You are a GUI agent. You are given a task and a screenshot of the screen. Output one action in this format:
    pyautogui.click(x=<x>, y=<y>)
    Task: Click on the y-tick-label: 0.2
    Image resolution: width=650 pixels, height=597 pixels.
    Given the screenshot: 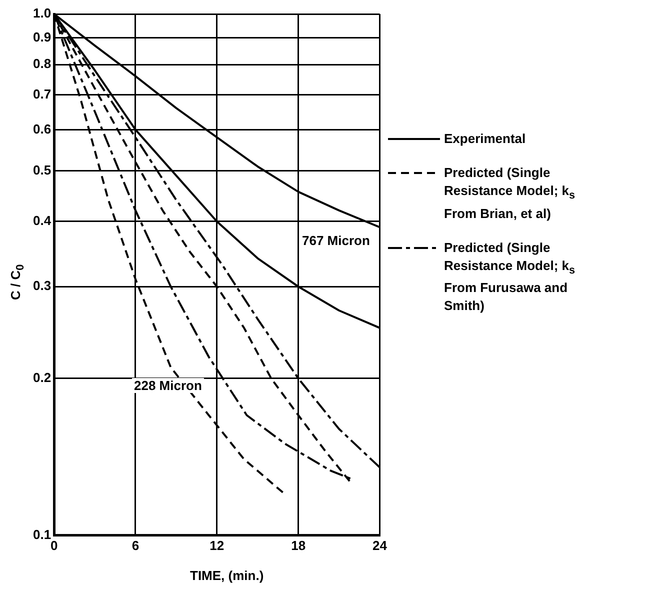 What is the action you would take?
    pyautogui.click(x=42, y=378)
    